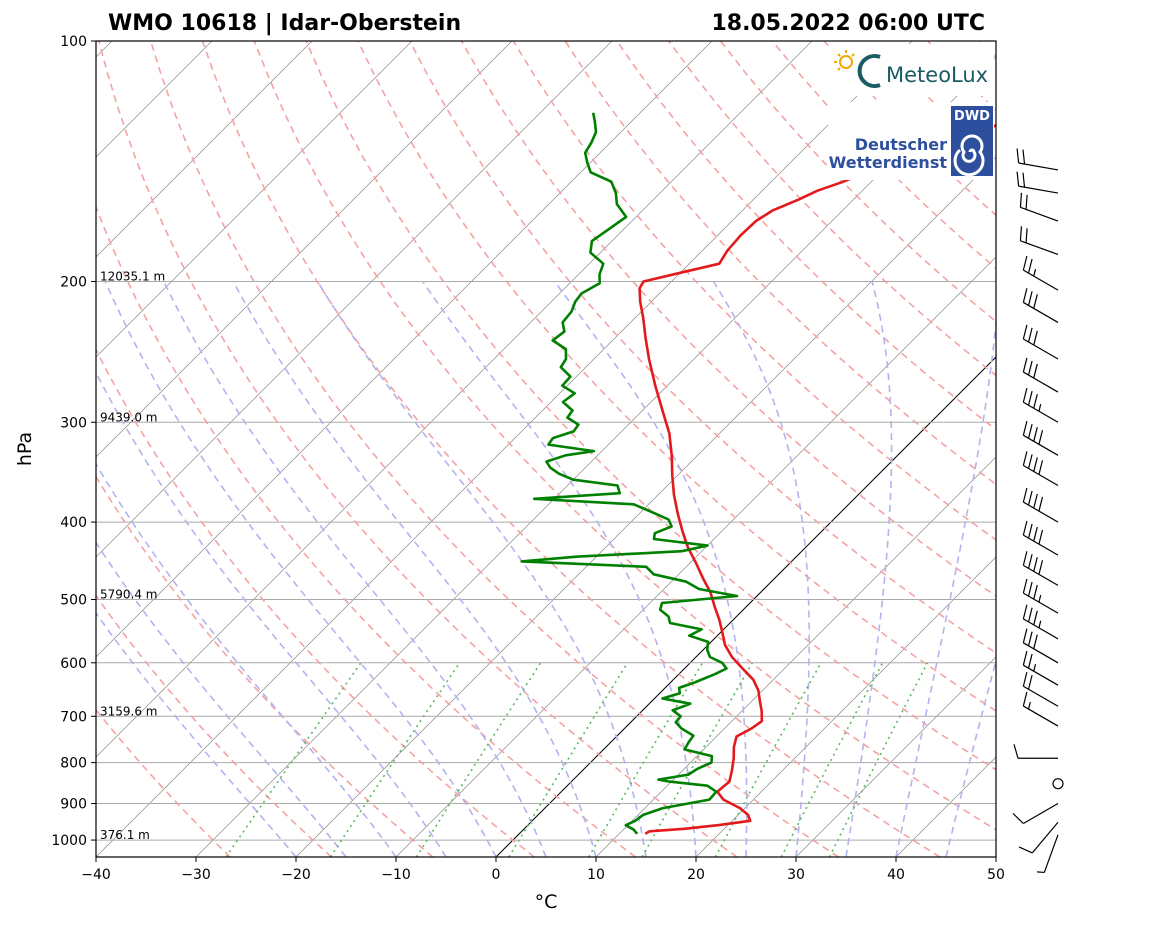  What do you see at coordinates (296, 875) in the screenshot?
I see `x-tick-label: −20` at bounding box center [296, 875].